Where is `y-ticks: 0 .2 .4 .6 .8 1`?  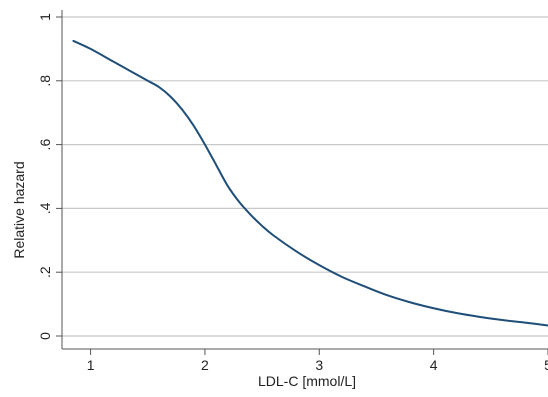
y-ticks: 0 .2 .4 .6 .8 1 is located at coordinates (49, 176).